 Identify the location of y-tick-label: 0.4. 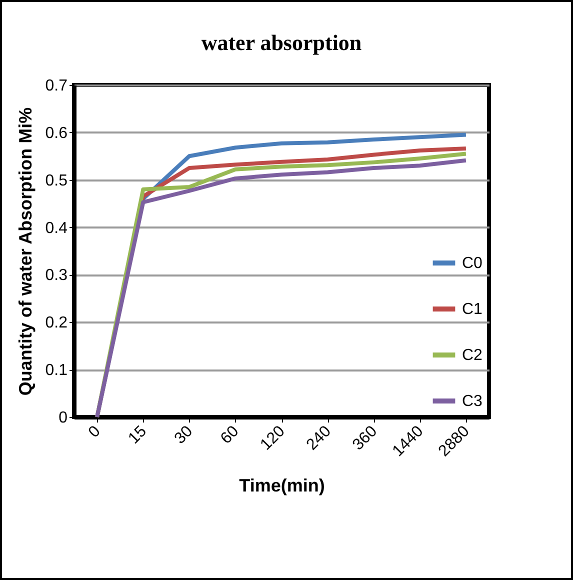
(56, 228).